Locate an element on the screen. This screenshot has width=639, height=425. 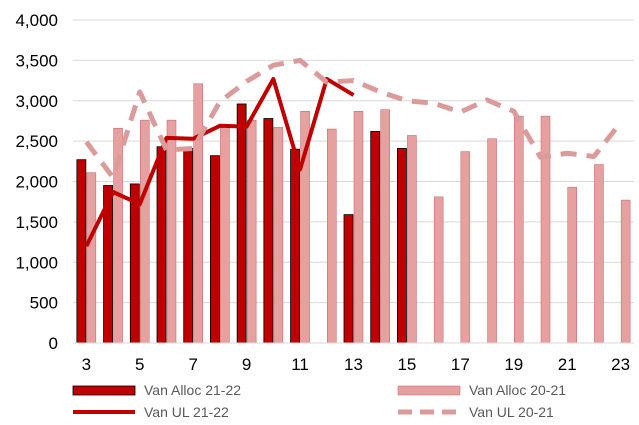
legend-label: Van Alloc 20-21 is located at coordinates (517, 390).